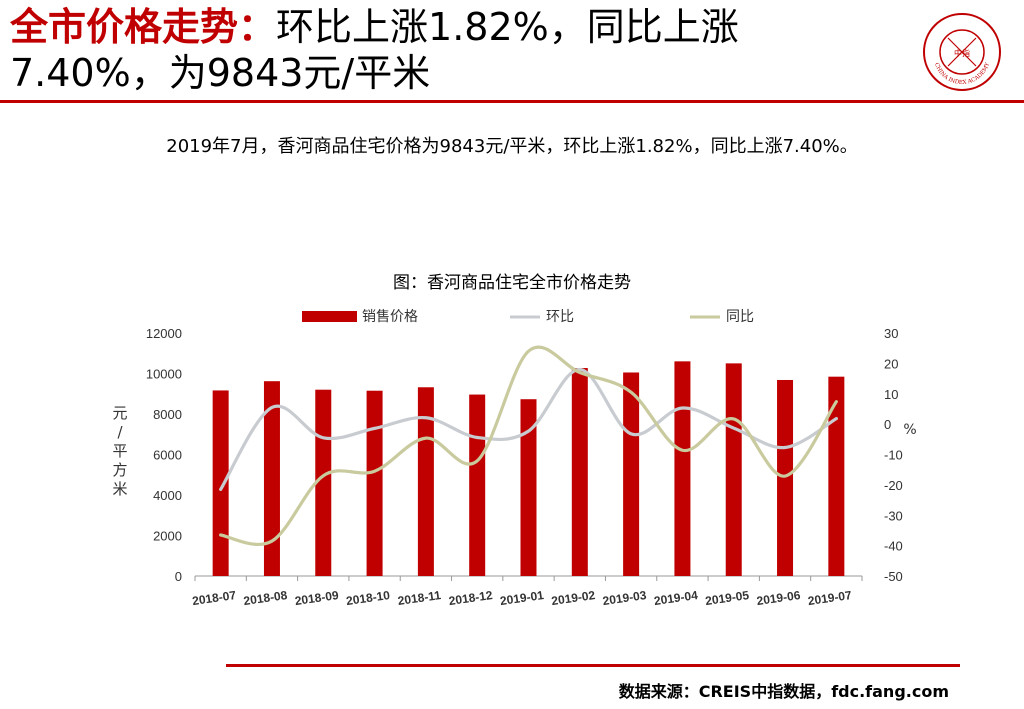  Describe the element at coordinates (390, 317) in the screenshot. I see `legend-label-sales-price: 销售价格` at that location.